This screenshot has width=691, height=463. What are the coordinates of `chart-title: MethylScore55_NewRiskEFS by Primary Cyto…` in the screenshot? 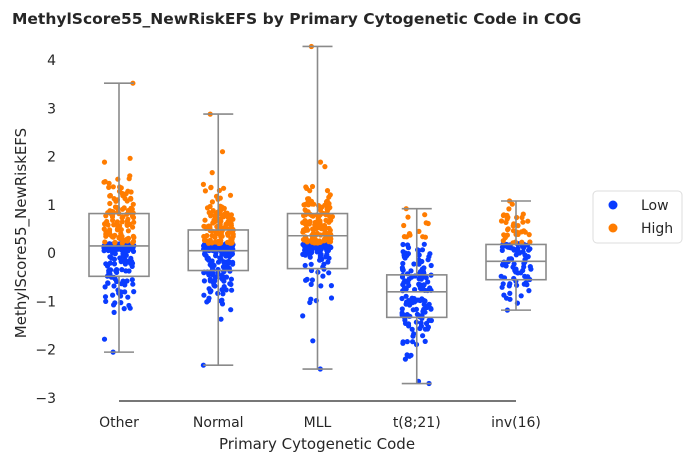 It's located at (296, 19).